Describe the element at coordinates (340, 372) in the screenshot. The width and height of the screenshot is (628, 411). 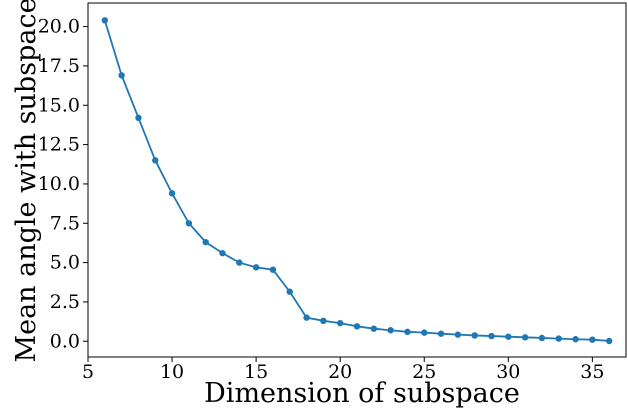
I see `x-tick-label: 20` at that location.